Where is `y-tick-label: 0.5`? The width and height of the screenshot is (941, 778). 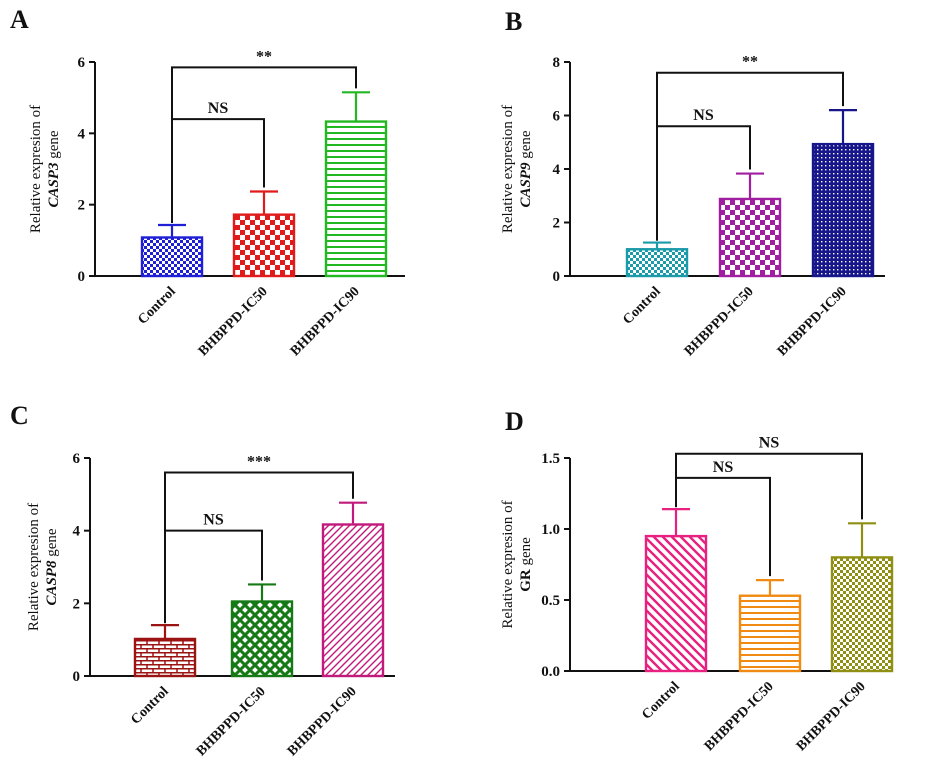
y-tick-label: 0.5 is located at coordinates (550, 601).